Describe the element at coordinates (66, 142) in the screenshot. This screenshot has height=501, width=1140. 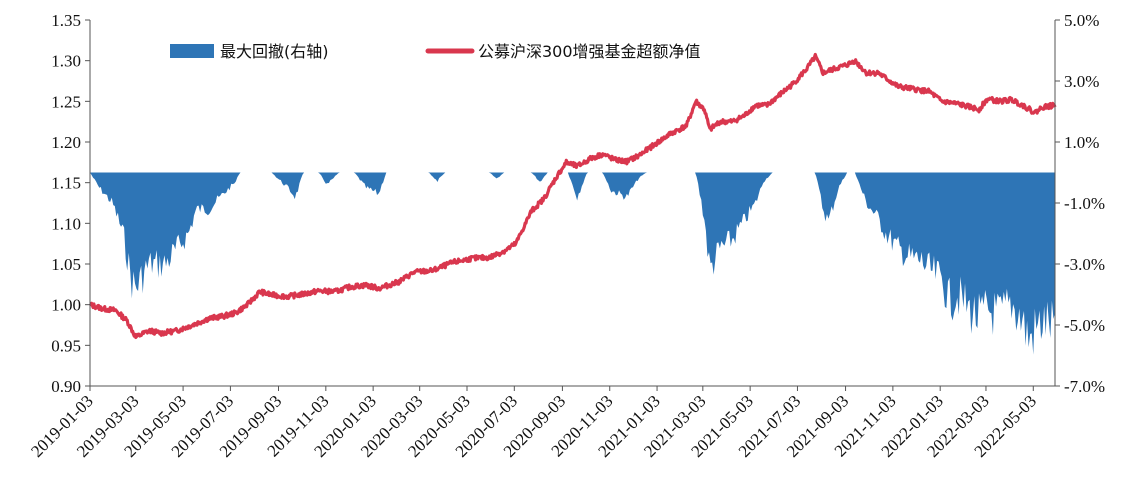
I see `y-left-tick-label: 1.20` at that location.